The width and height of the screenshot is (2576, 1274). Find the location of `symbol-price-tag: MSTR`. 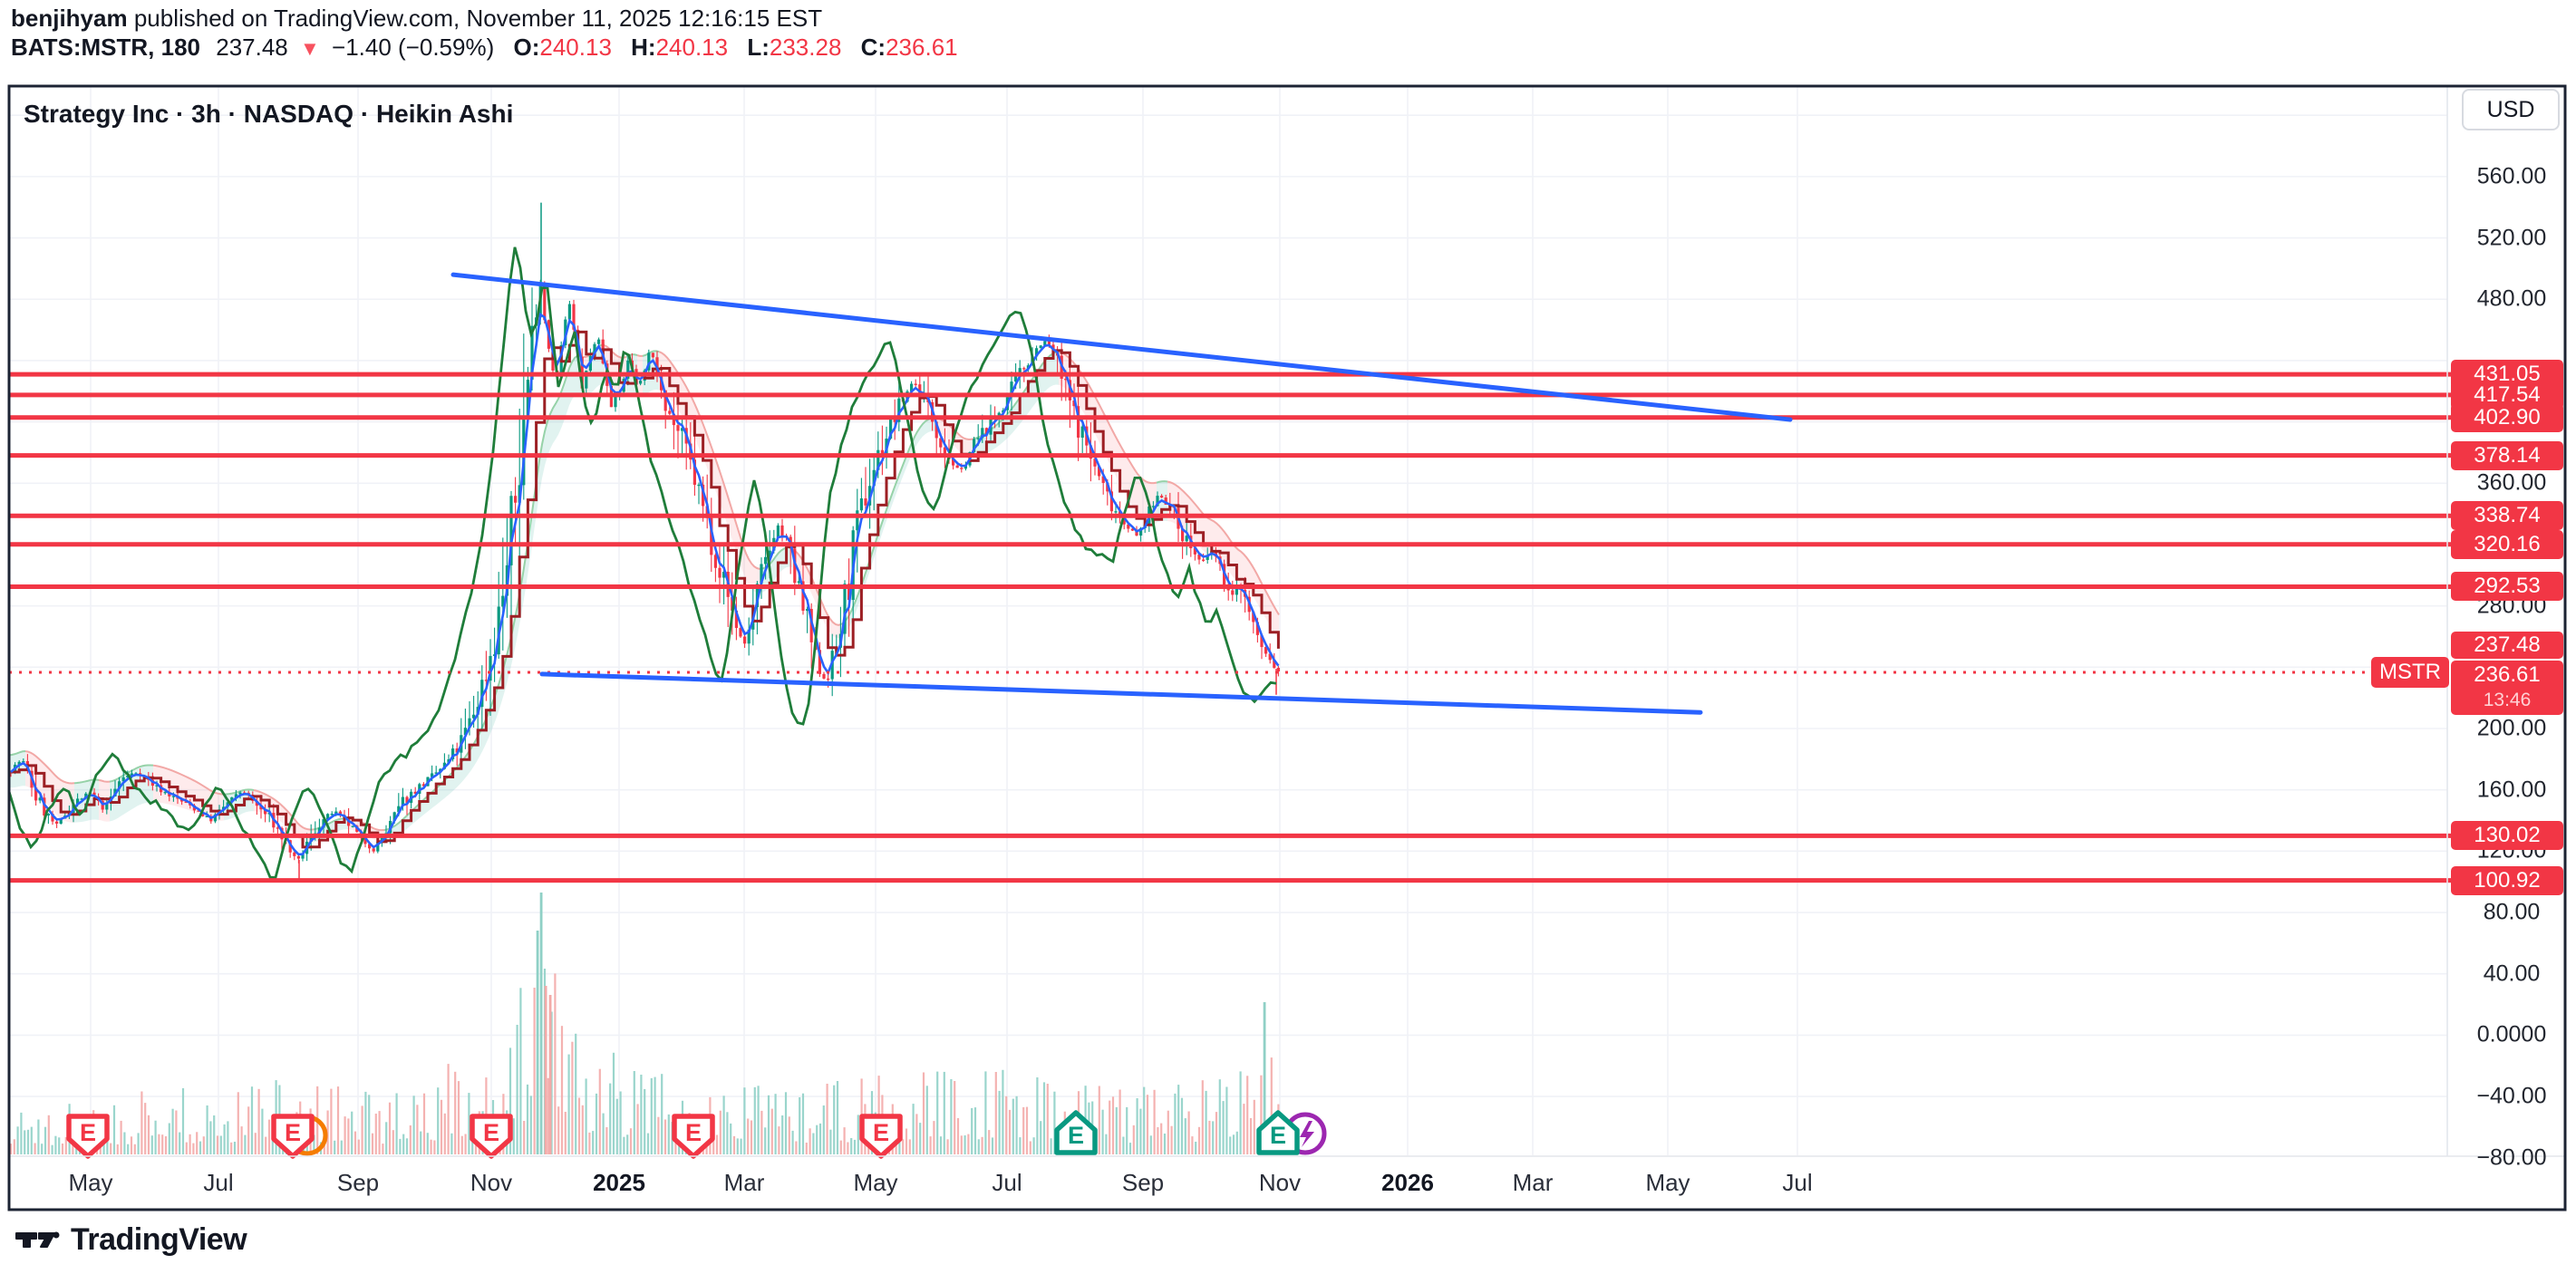

symbol-price-tag: MSTR is located at coordinates (2410, 673).